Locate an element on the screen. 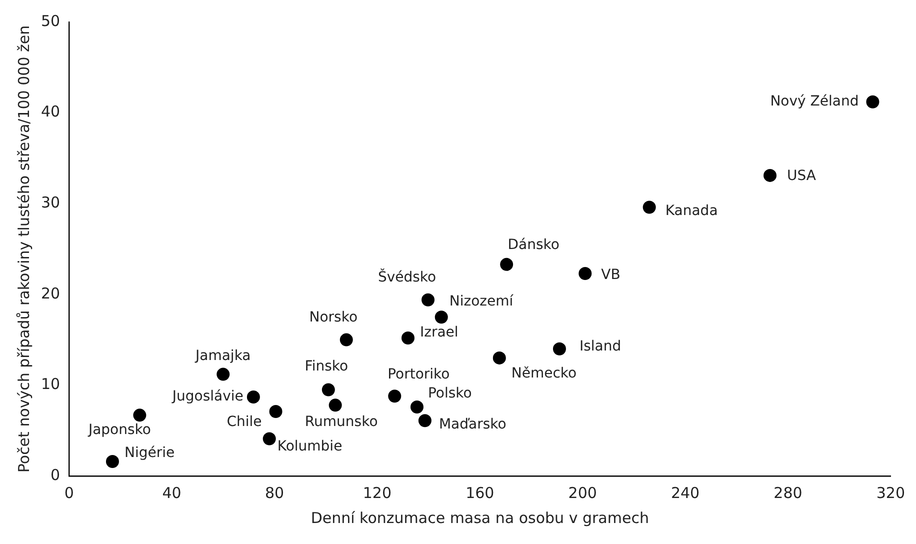 The height and width of the screenshot is (544, 916). x-tick-label: 200 is located at coordinates (582, 493).